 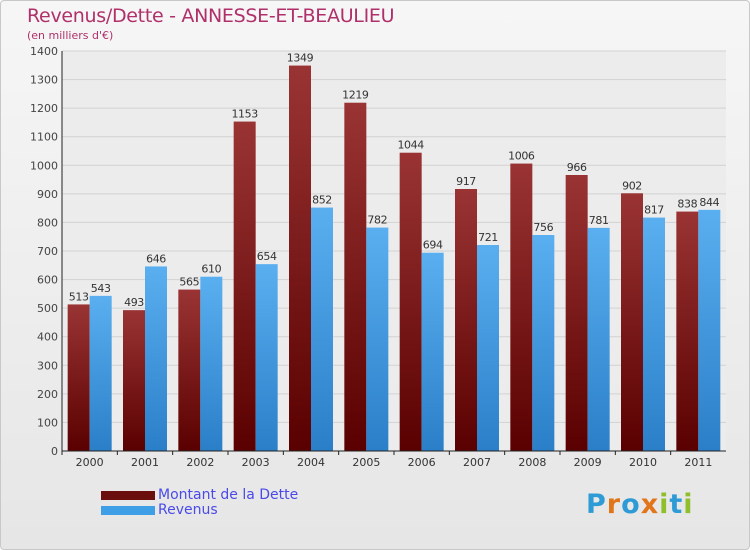 I want to click on x-tick-label-2009: 2009, so click(x=588, y=462).